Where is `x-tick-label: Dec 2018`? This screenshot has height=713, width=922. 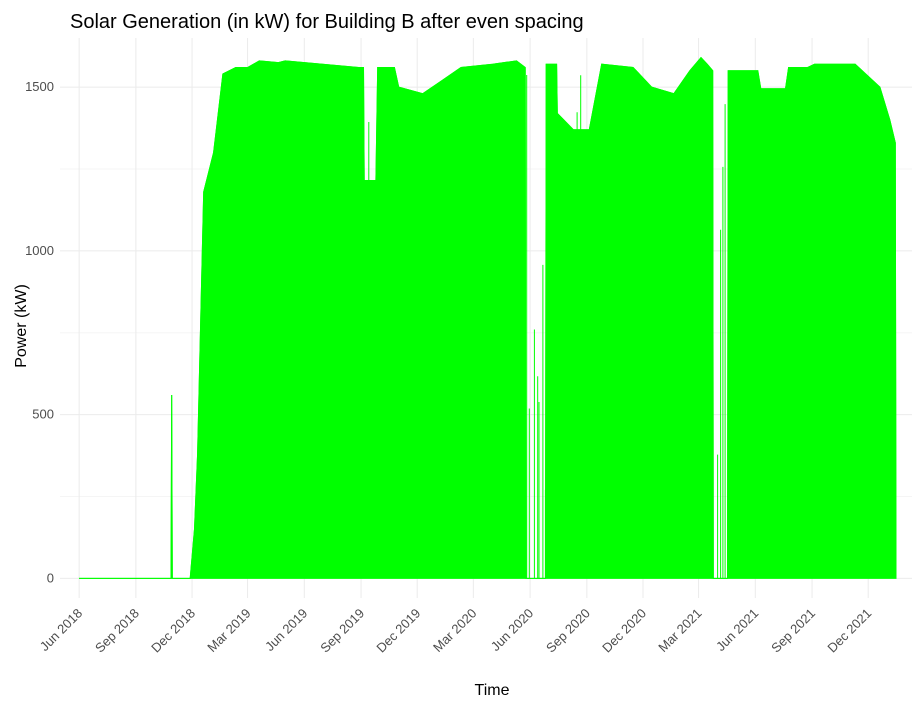
x-tick-label: Dec 2018 is located at coordinates (173, 631).